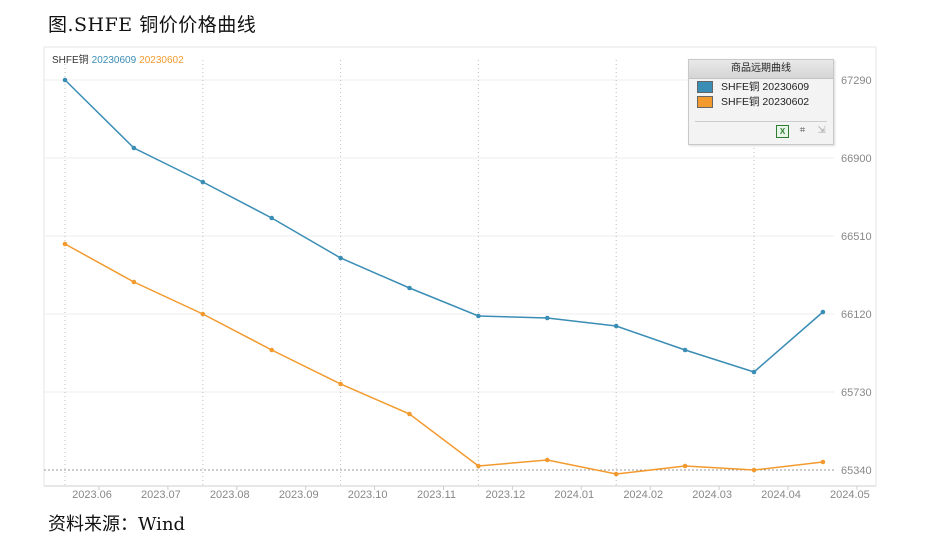 The height and width of the screenshot is (543, 940). I want to click on swatch-series-b, so click(705, 101).